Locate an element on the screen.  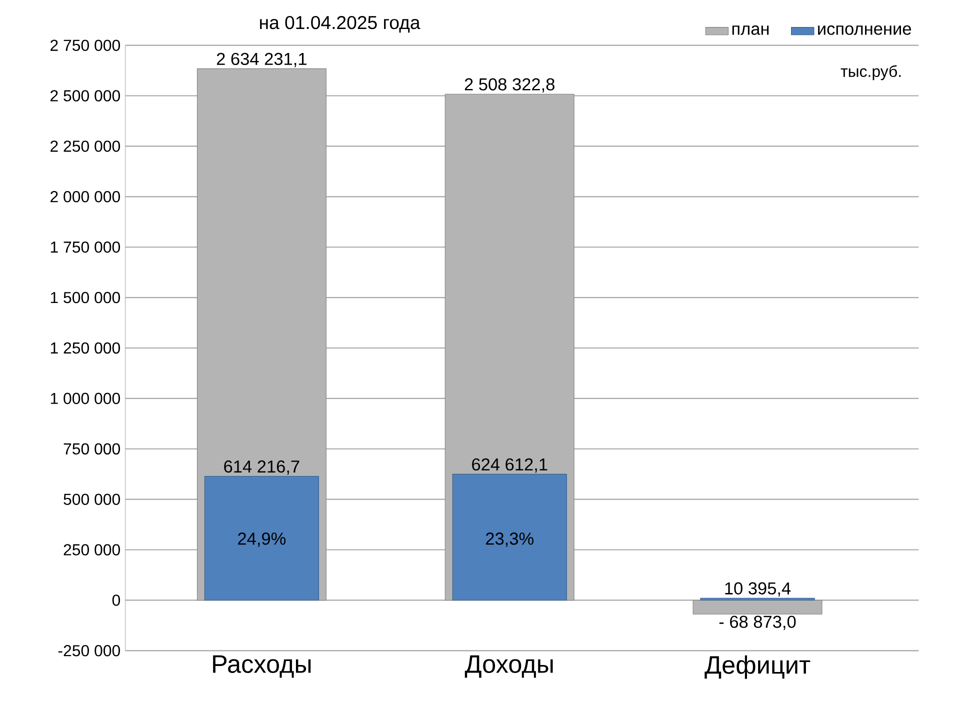
y-tick-label: 750 000 is located at coordinates (92, 449).